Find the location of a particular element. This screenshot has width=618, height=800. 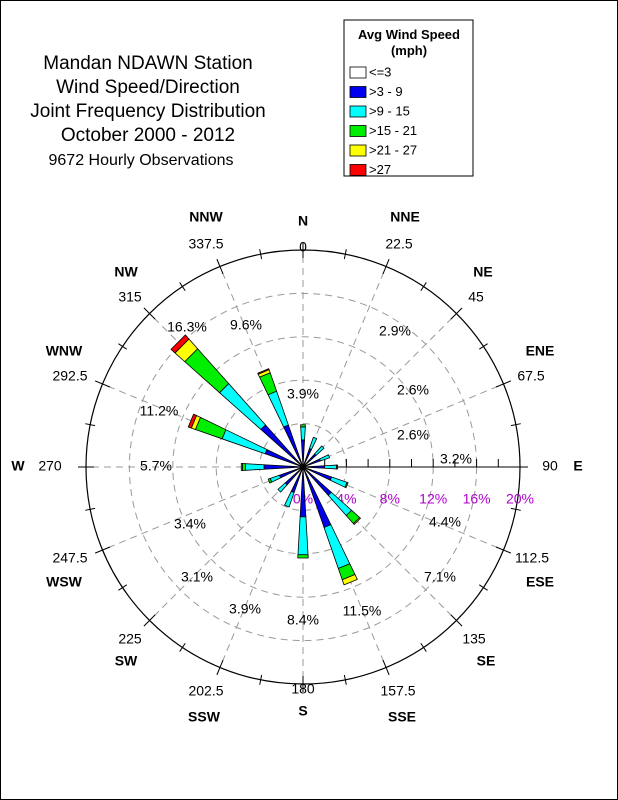

percent-label-N: 3.9% is located at coordinates (303, 394).